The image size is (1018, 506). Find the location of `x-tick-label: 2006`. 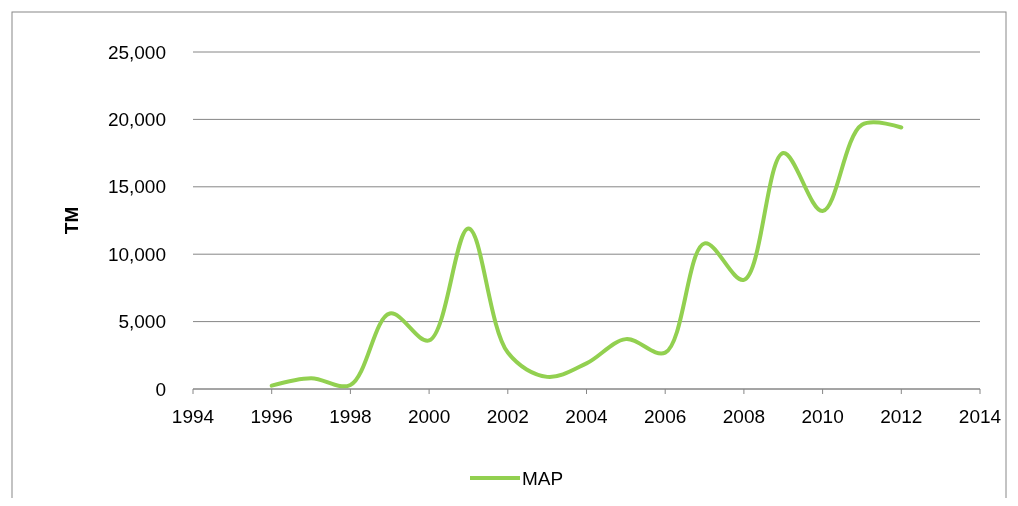

x-tick-label: 2006 is located at coordinates (665, 416).